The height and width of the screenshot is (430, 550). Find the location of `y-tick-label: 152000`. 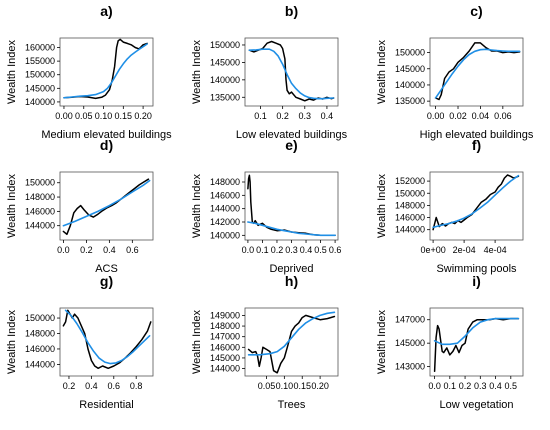

y-tick-label: 152000 is located at coordinates (410, 181).